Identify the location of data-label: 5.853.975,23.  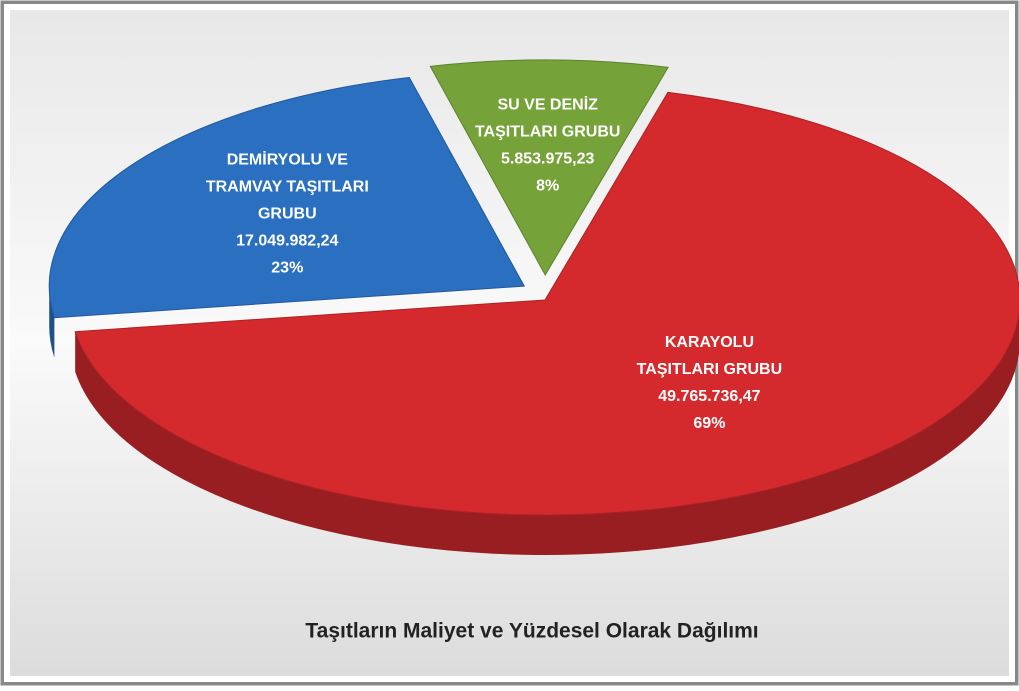
(548, 159).